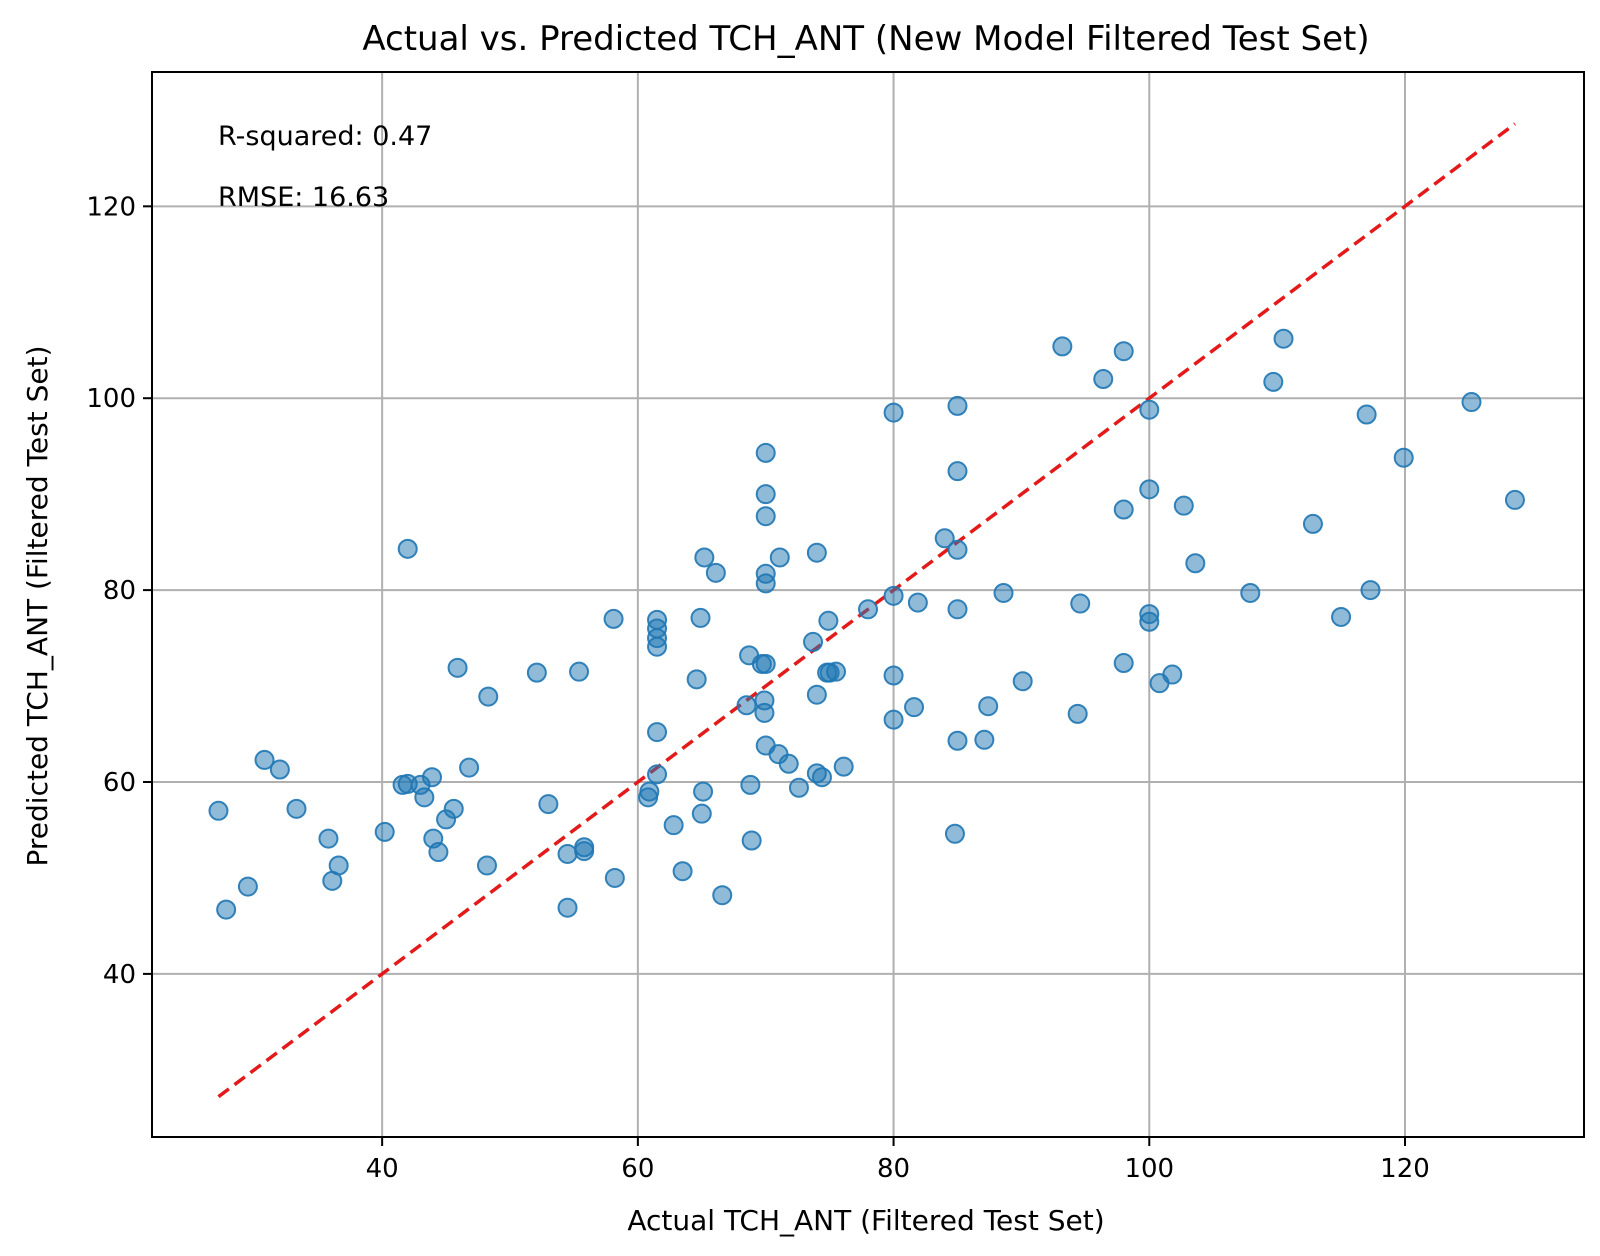 The height and width of the screenshot is (1256, 1600). What do you see at coordinates (1405, 1169) in the screenshot?
I see `x-tick-label: 120` at bounding box center [1405, 1169].